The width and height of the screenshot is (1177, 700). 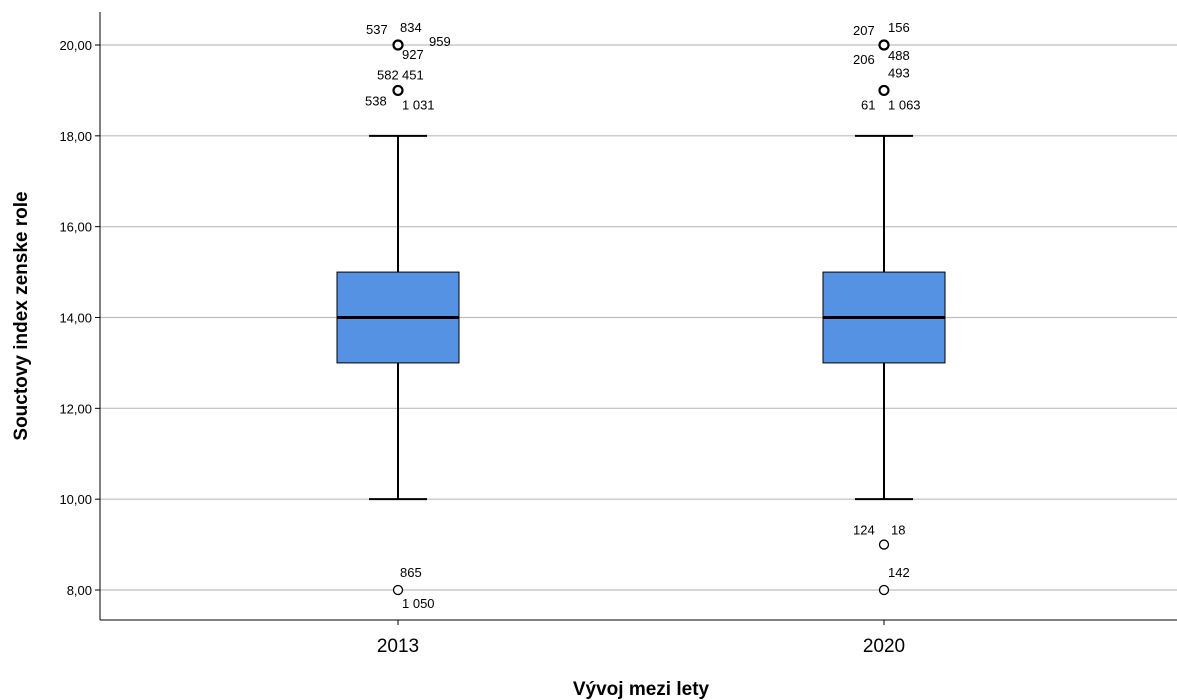 I want to click on outlier-label: 493, so click(x=899, y=72).